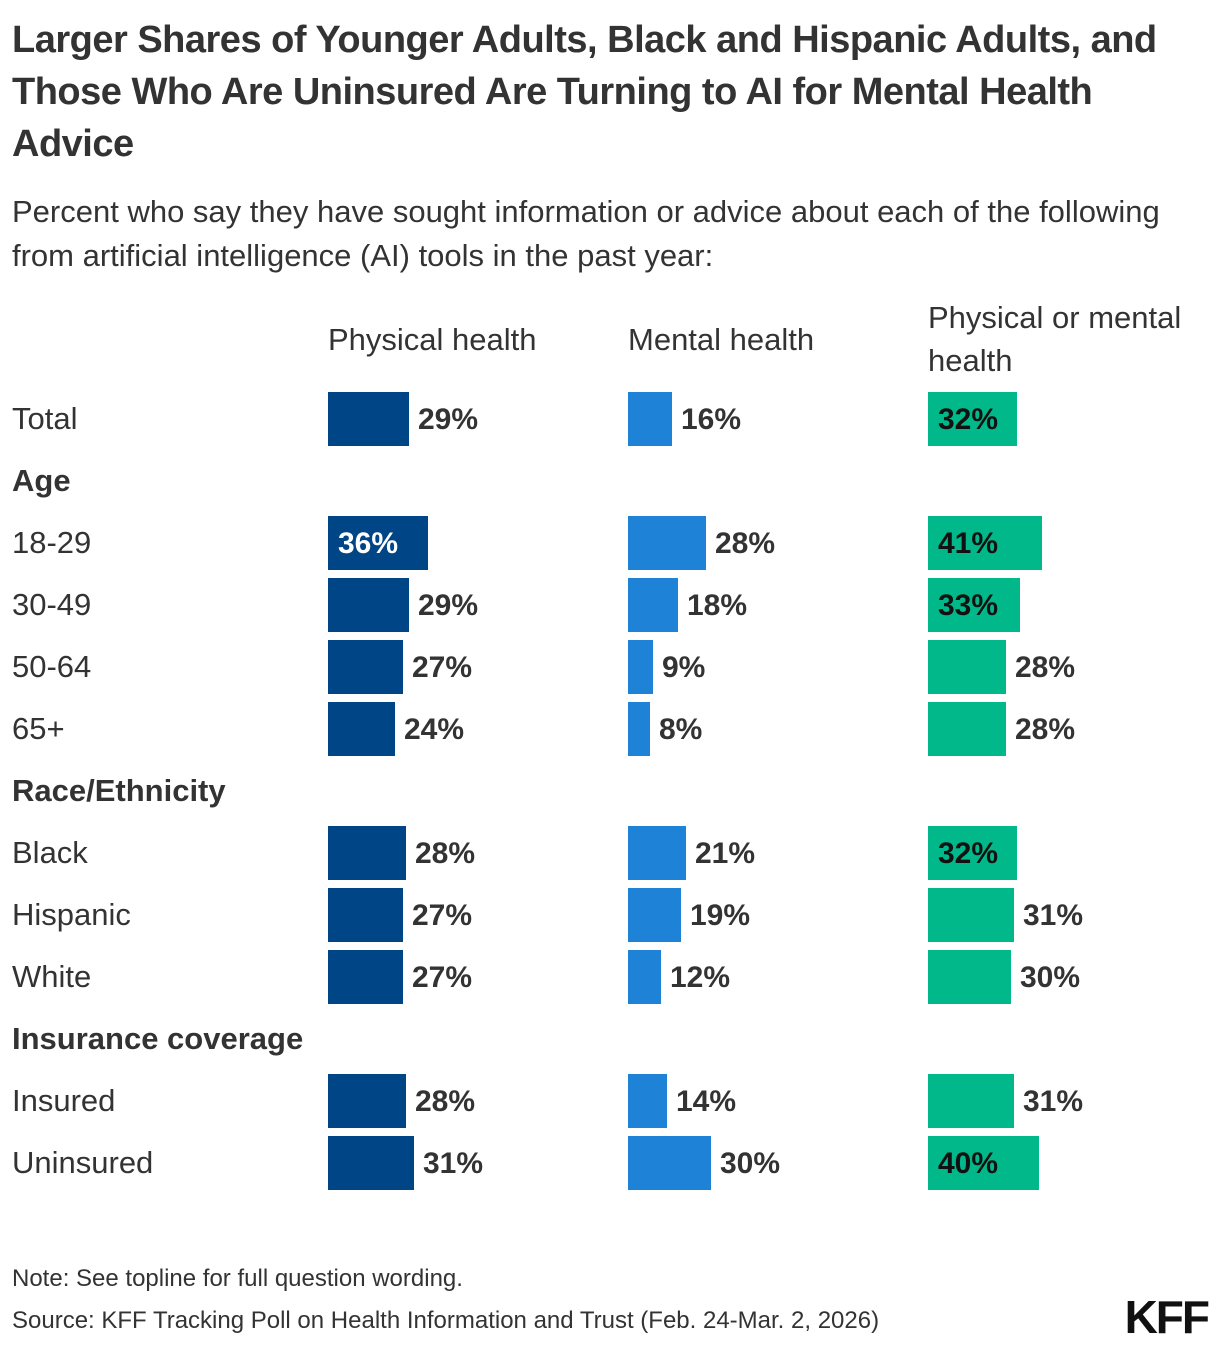  I want to click on data-label: 40%, so click(968, 1163).